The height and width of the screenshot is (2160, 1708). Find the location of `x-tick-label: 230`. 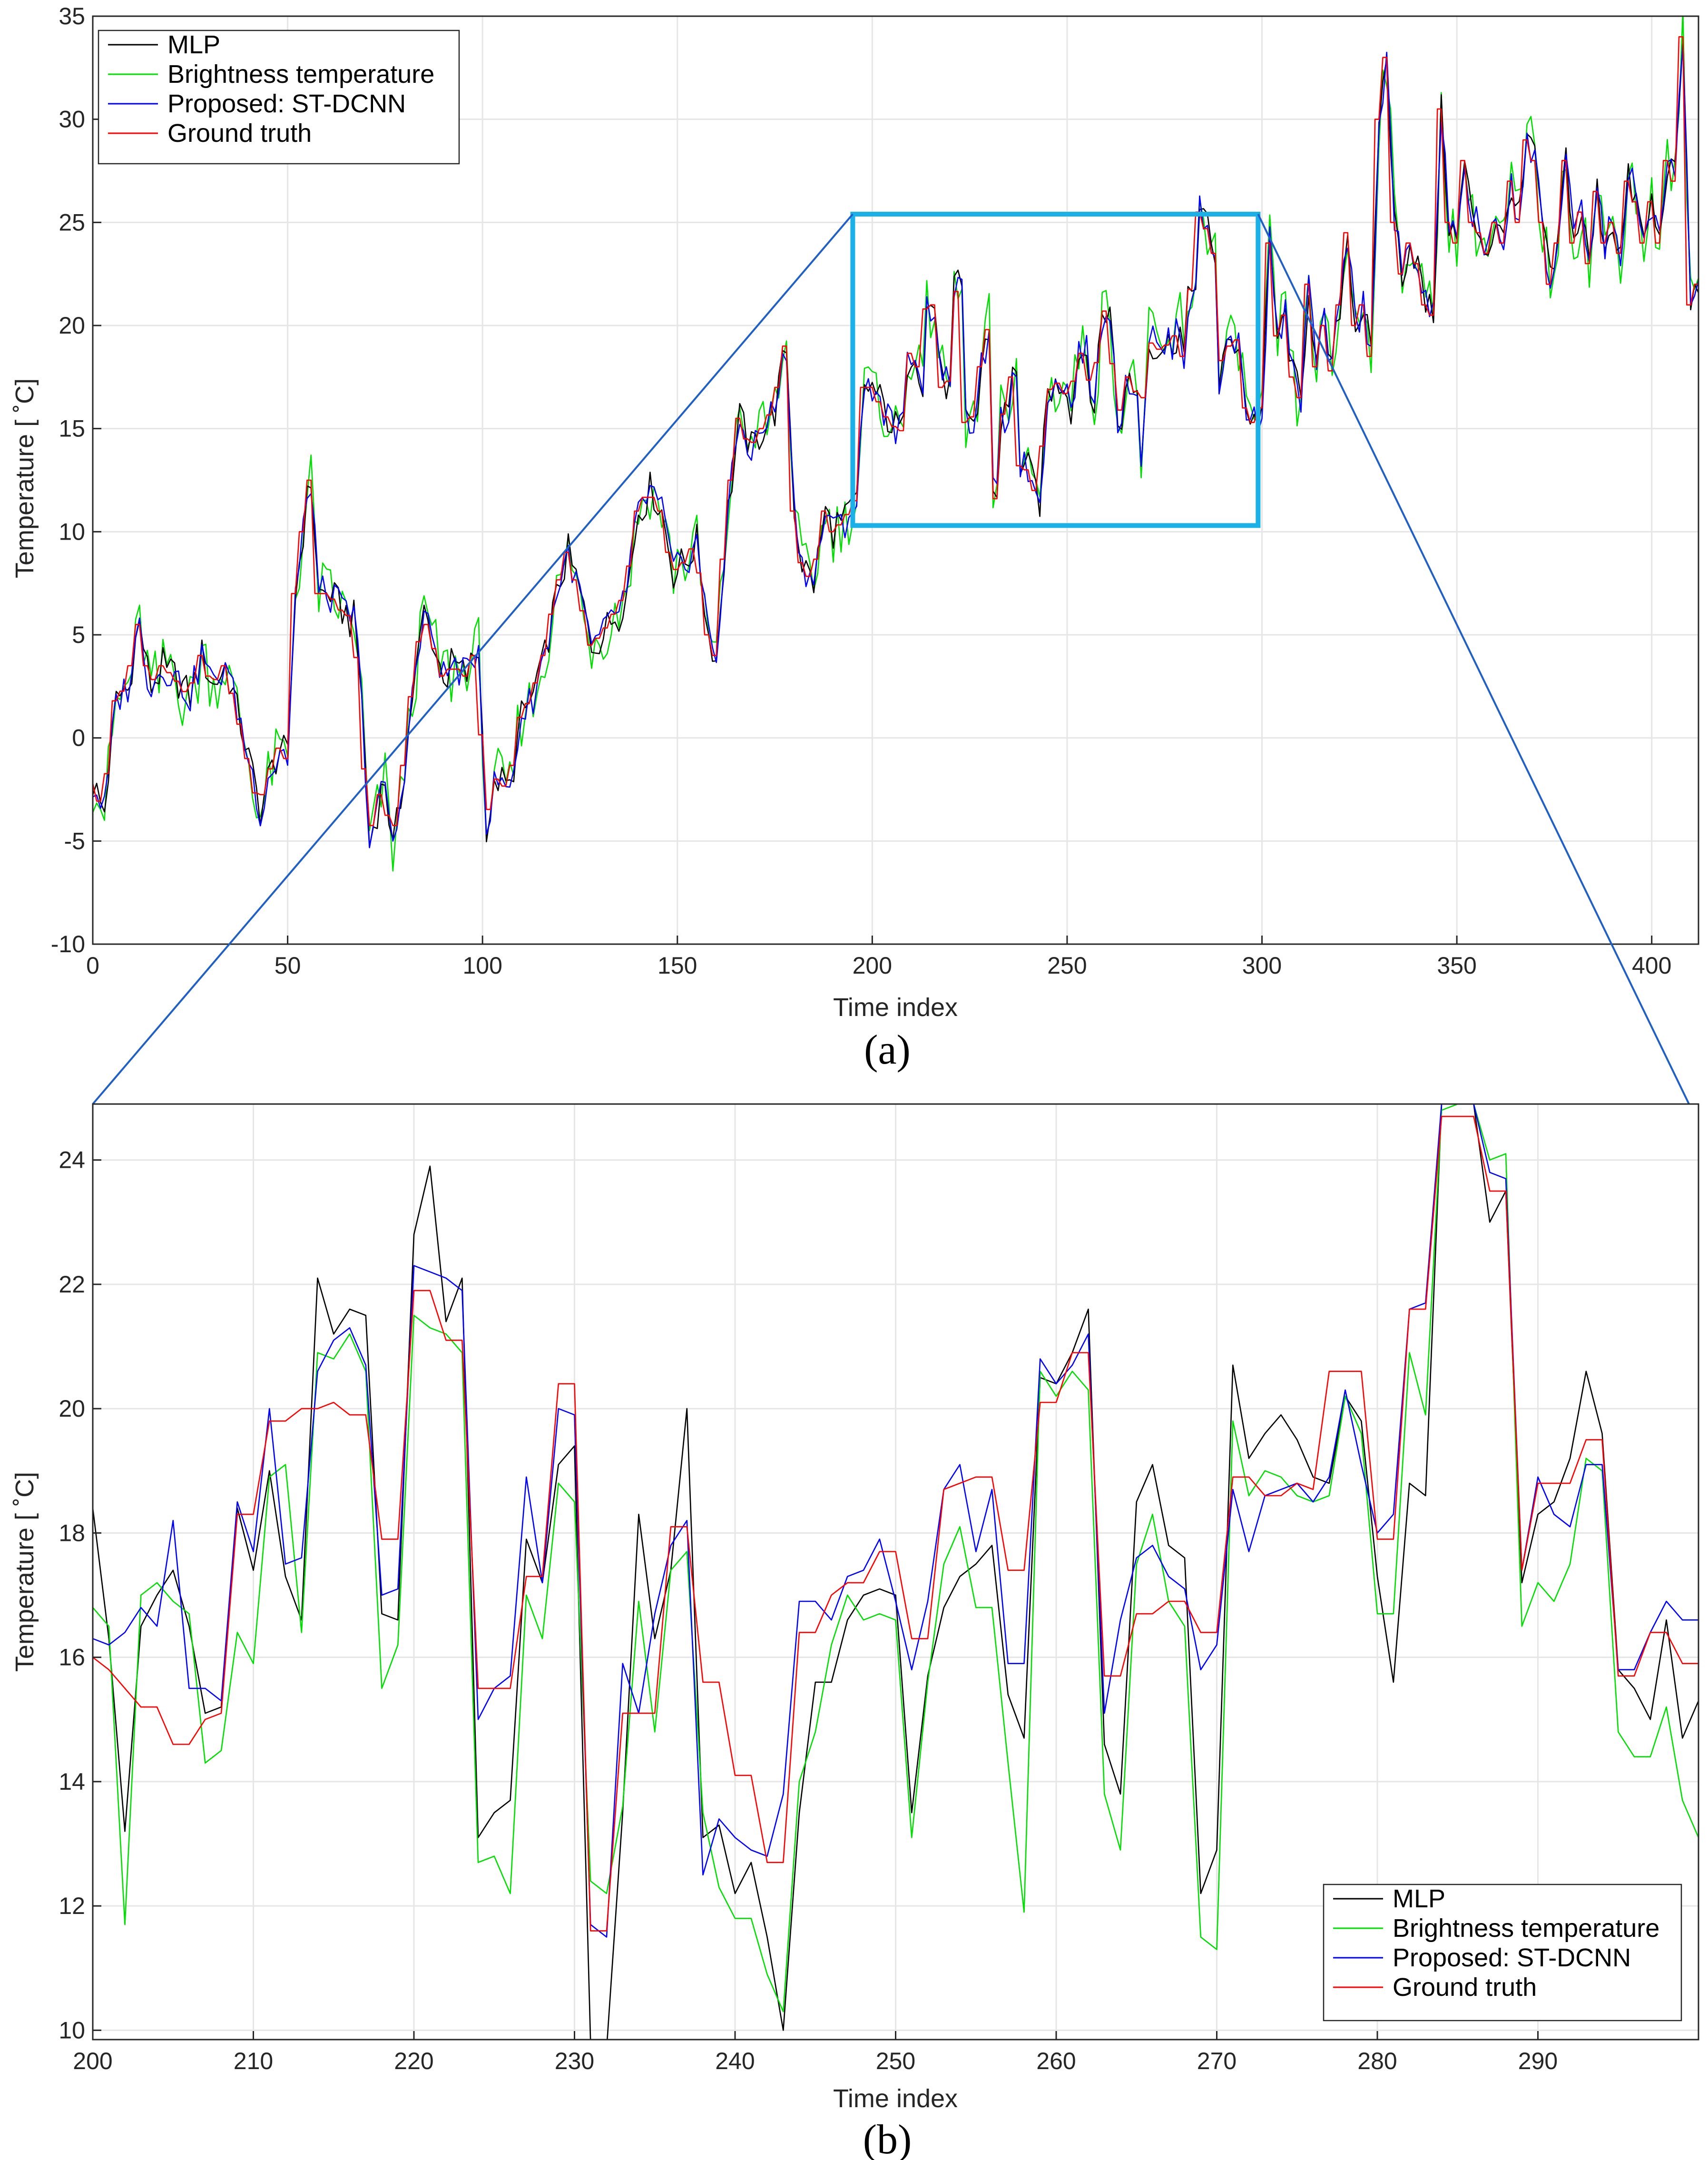

x-tick-label: 230 is located at coordinates (574, 2061).